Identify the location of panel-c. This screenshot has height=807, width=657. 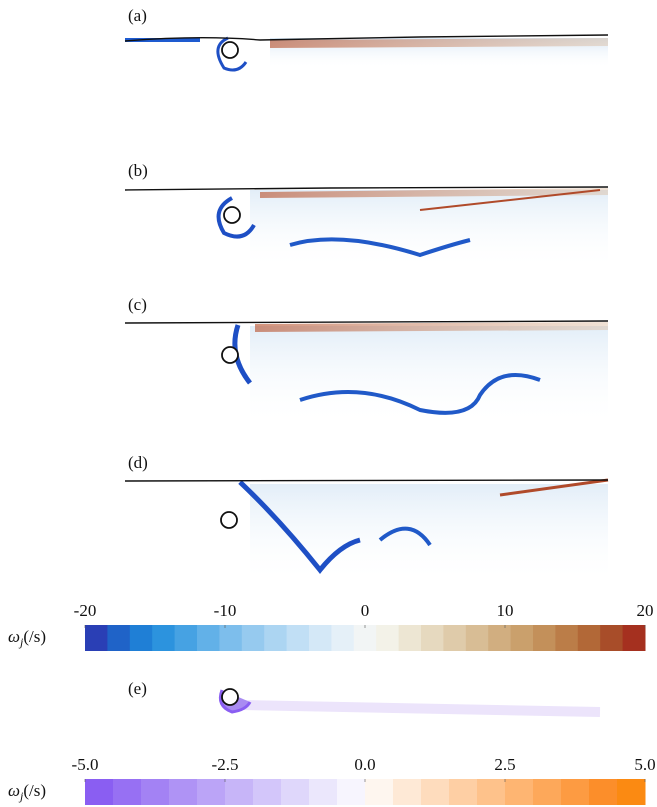
(366, 373).